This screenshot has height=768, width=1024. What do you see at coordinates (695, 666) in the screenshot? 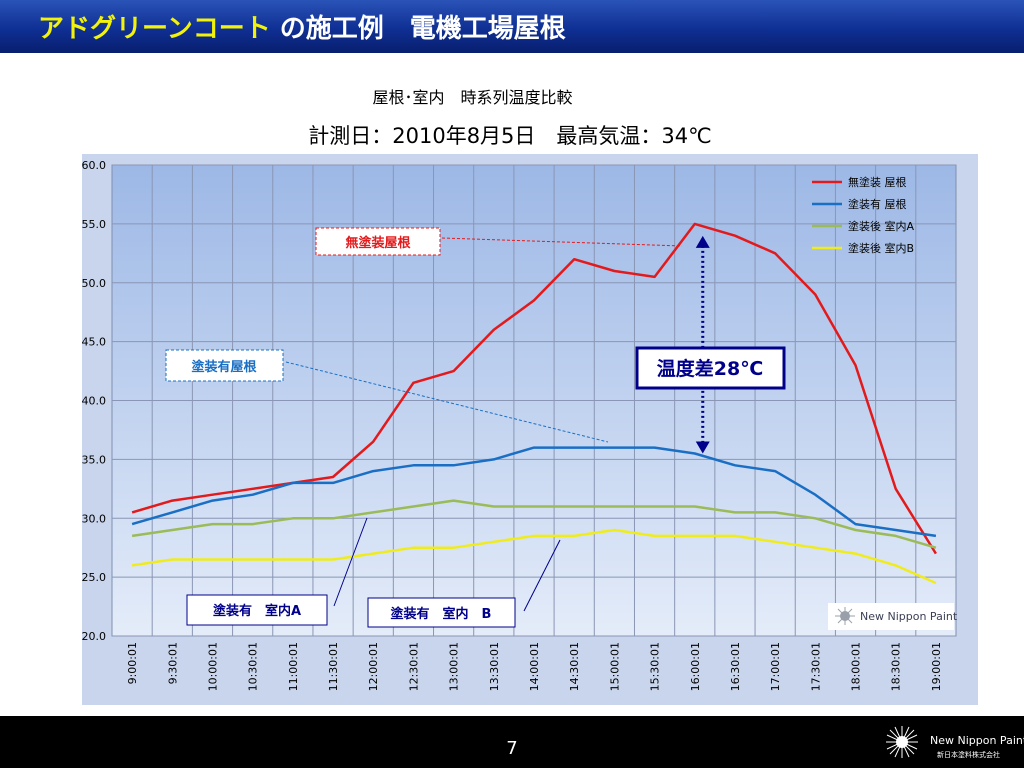
I see `x-tick-label: 16:00:01` at bounding box center [695, 666].